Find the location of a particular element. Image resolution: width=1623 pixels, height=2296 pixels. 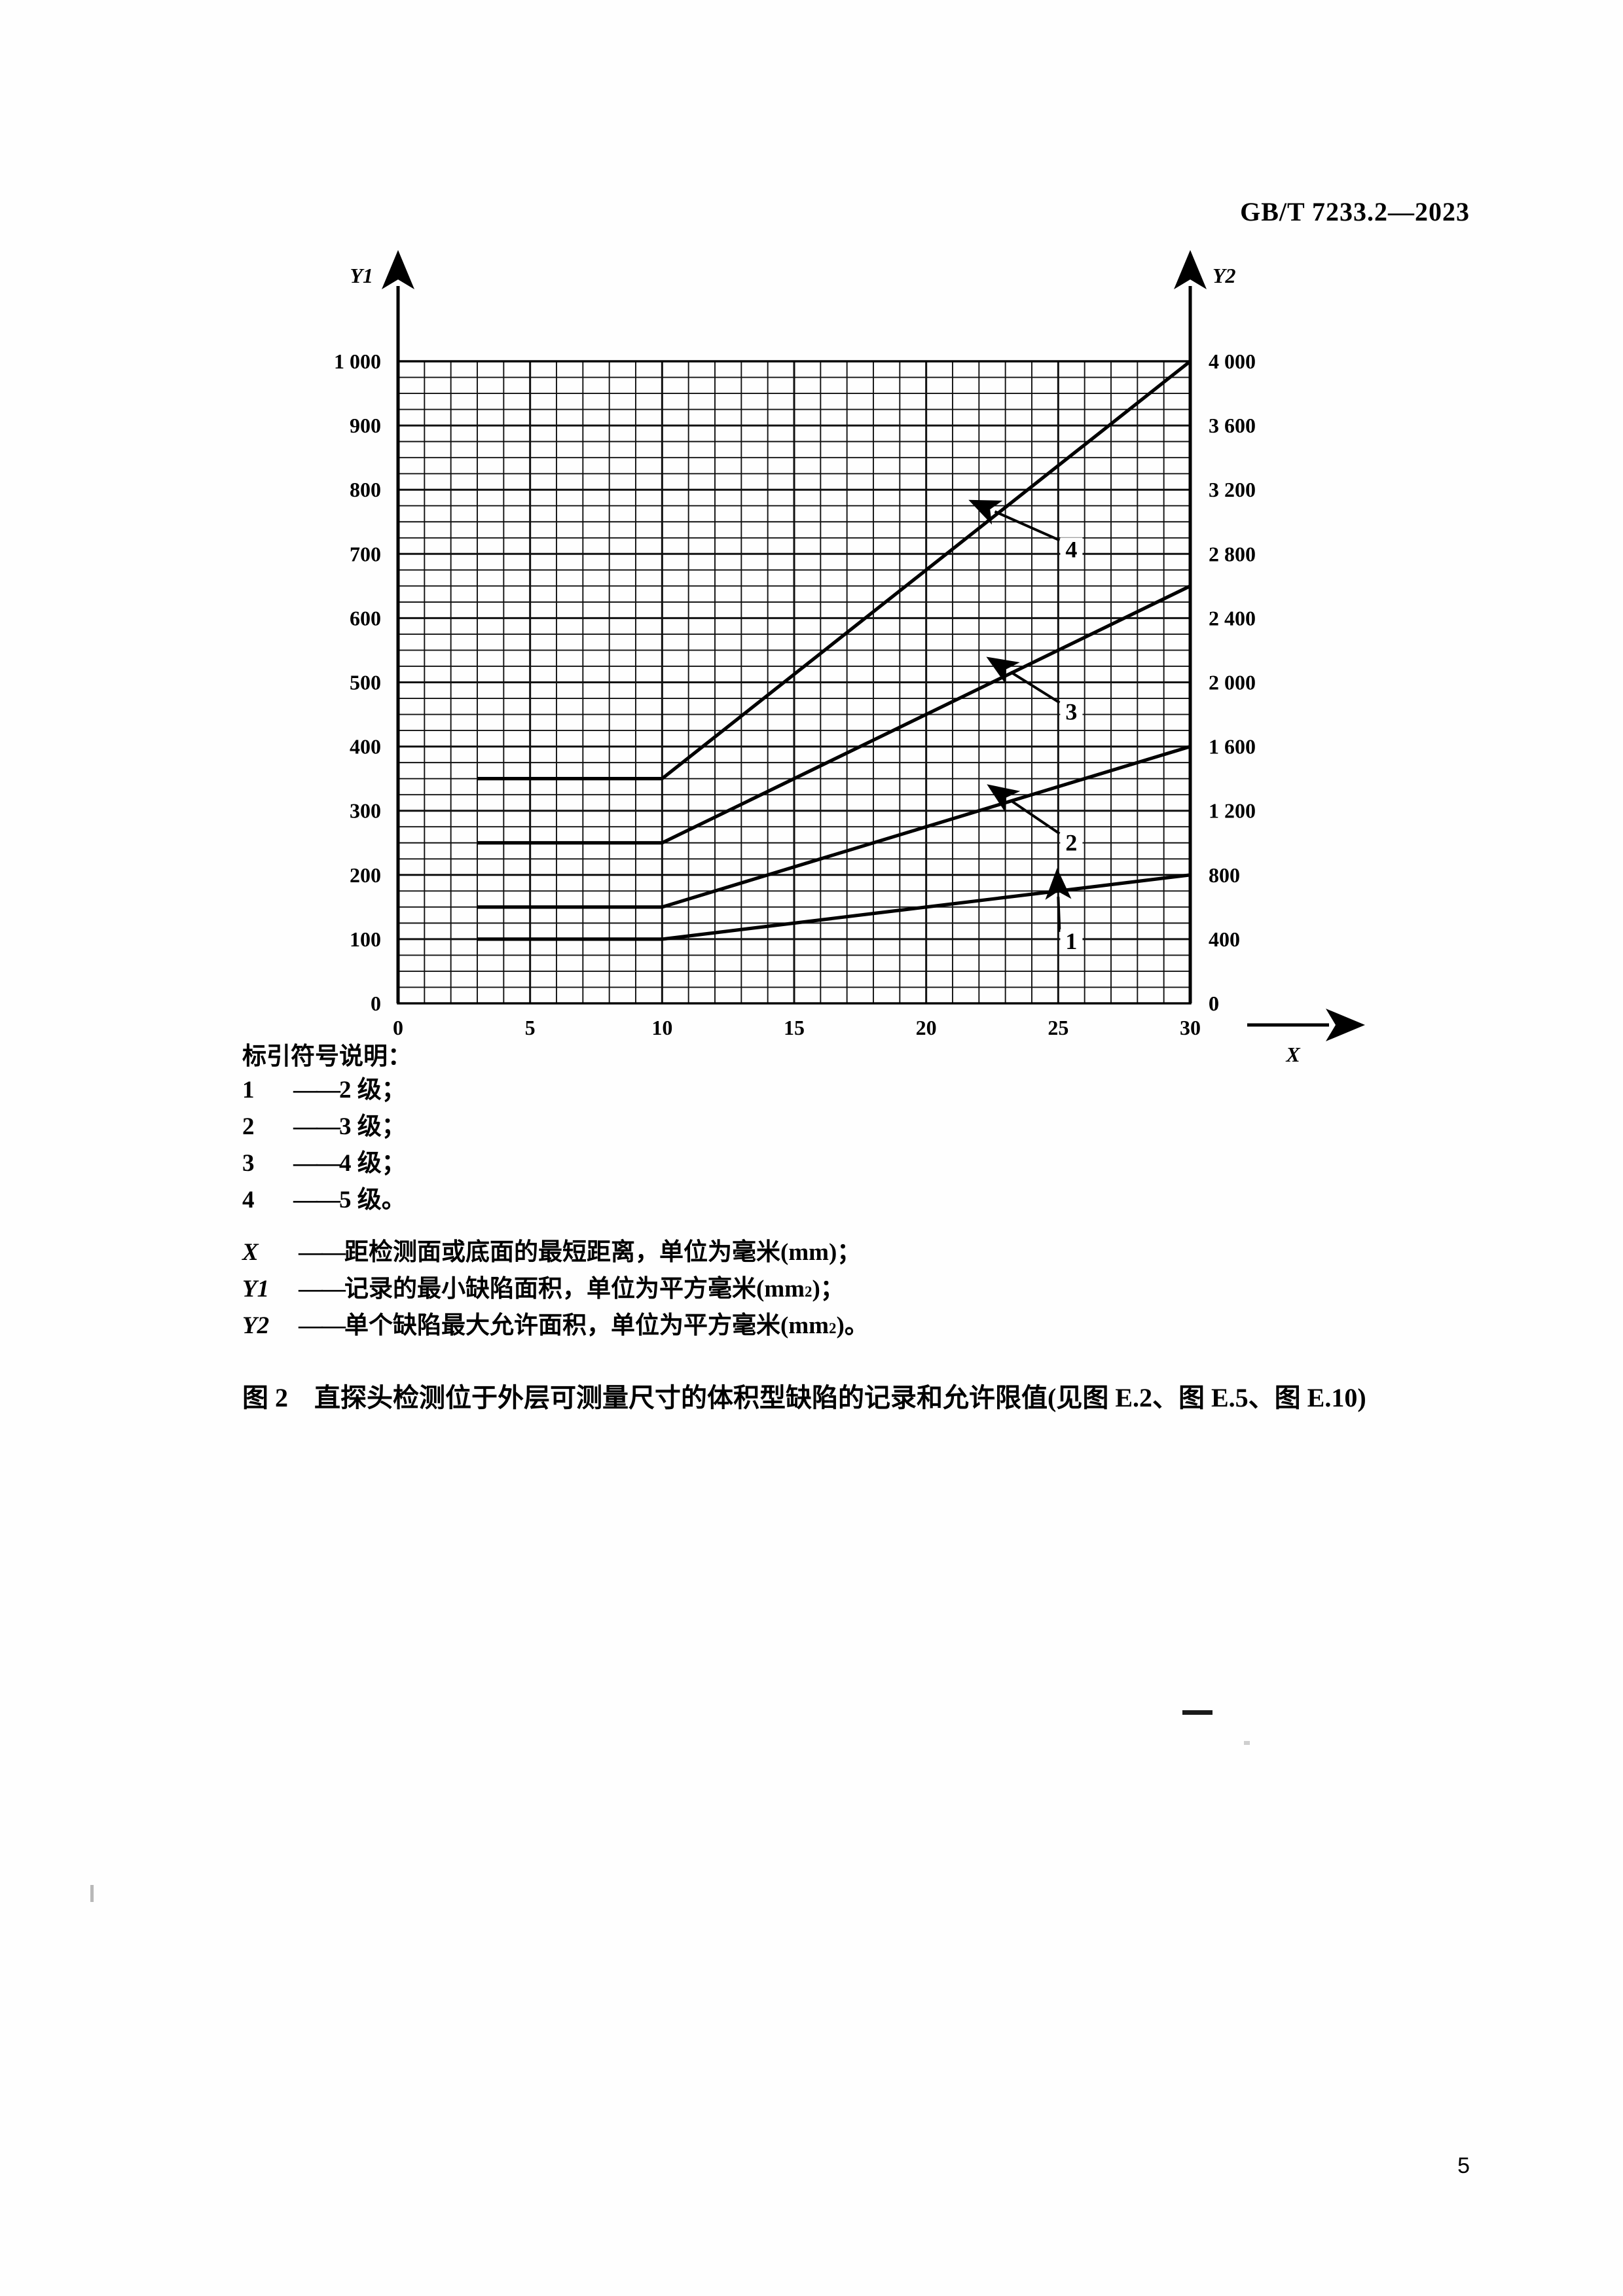

key-item-index: 3 is located at coordinates (248, 1163).